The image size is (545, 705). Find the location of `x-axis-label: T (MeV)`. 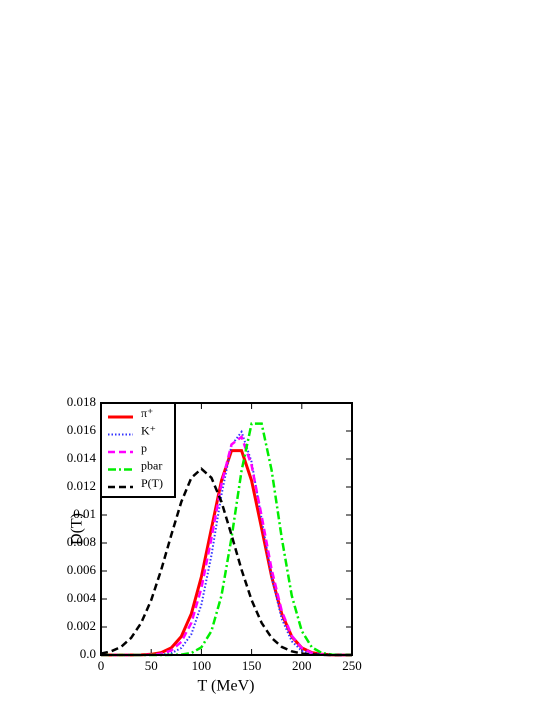

x-axis-label: T (MeV) is located at coordinates (225, 686).